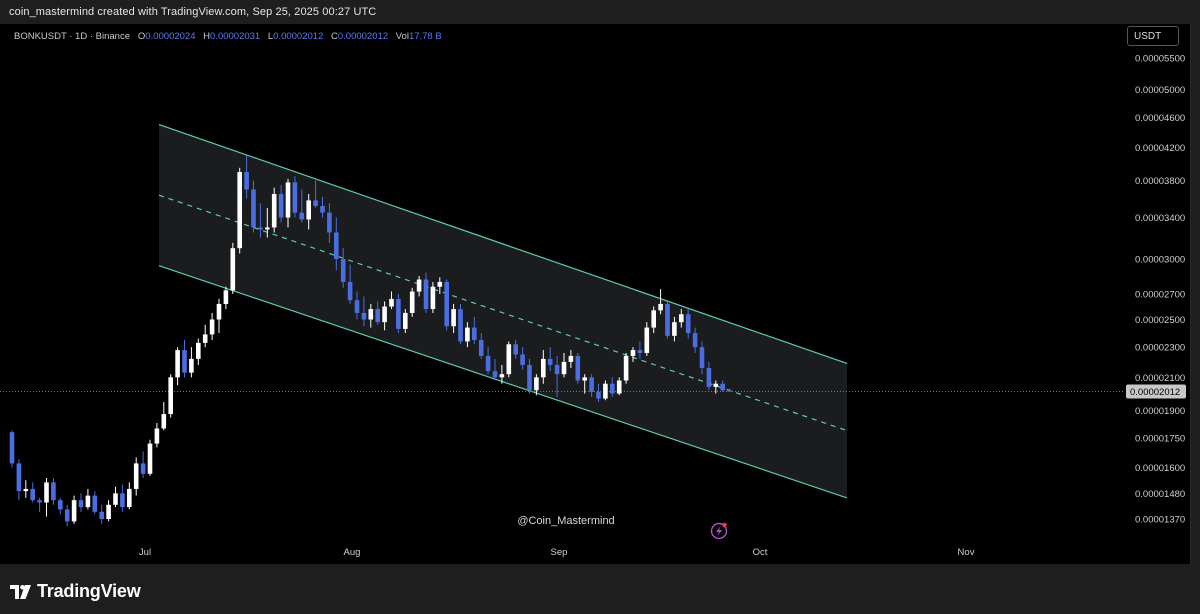 This screenshot has height=614, width=1200. I want to click on x-tick-label: Sep, so click(559, 552).